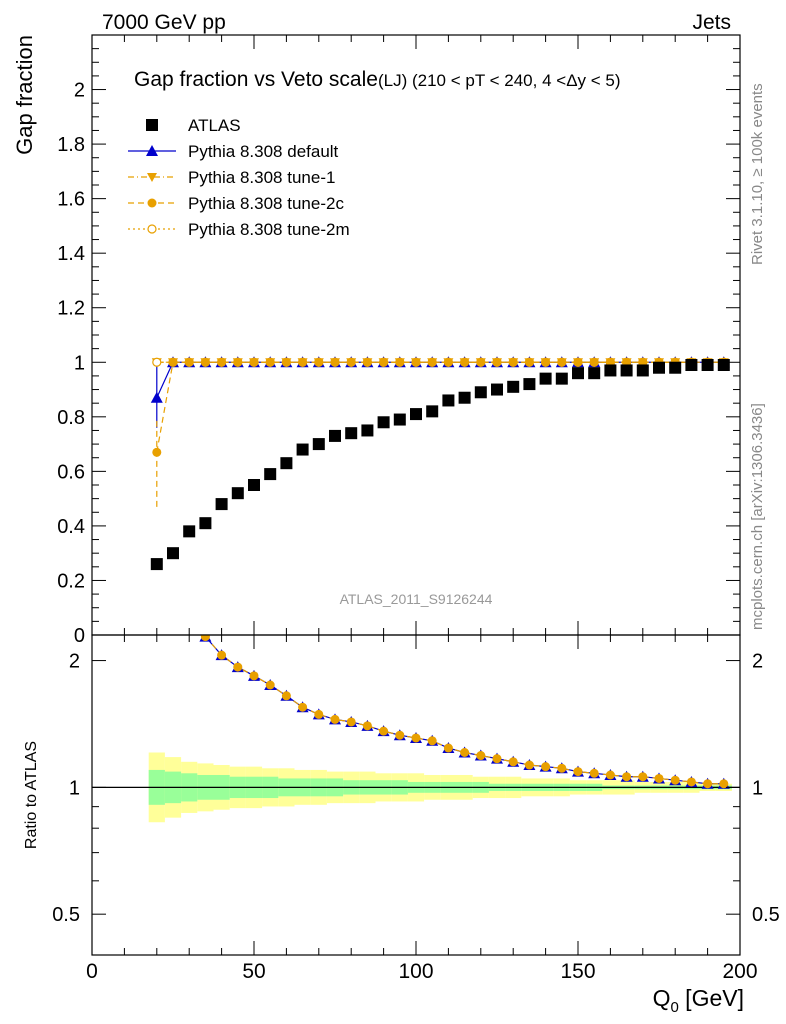 The height and width of the screenshot is (1024, 786). What do you see at coordinates (66, 915) in the screenshot?
I see `ratio-y-tick-label: 0.5` at bounding box center [66, 915].